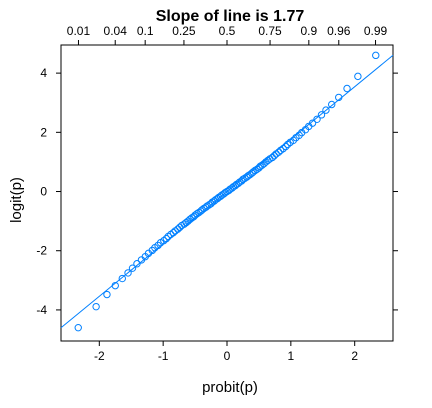 The width and height of the screenshot is (432, 408). I want to click on x-tick-label: 1, so click(291, 356).